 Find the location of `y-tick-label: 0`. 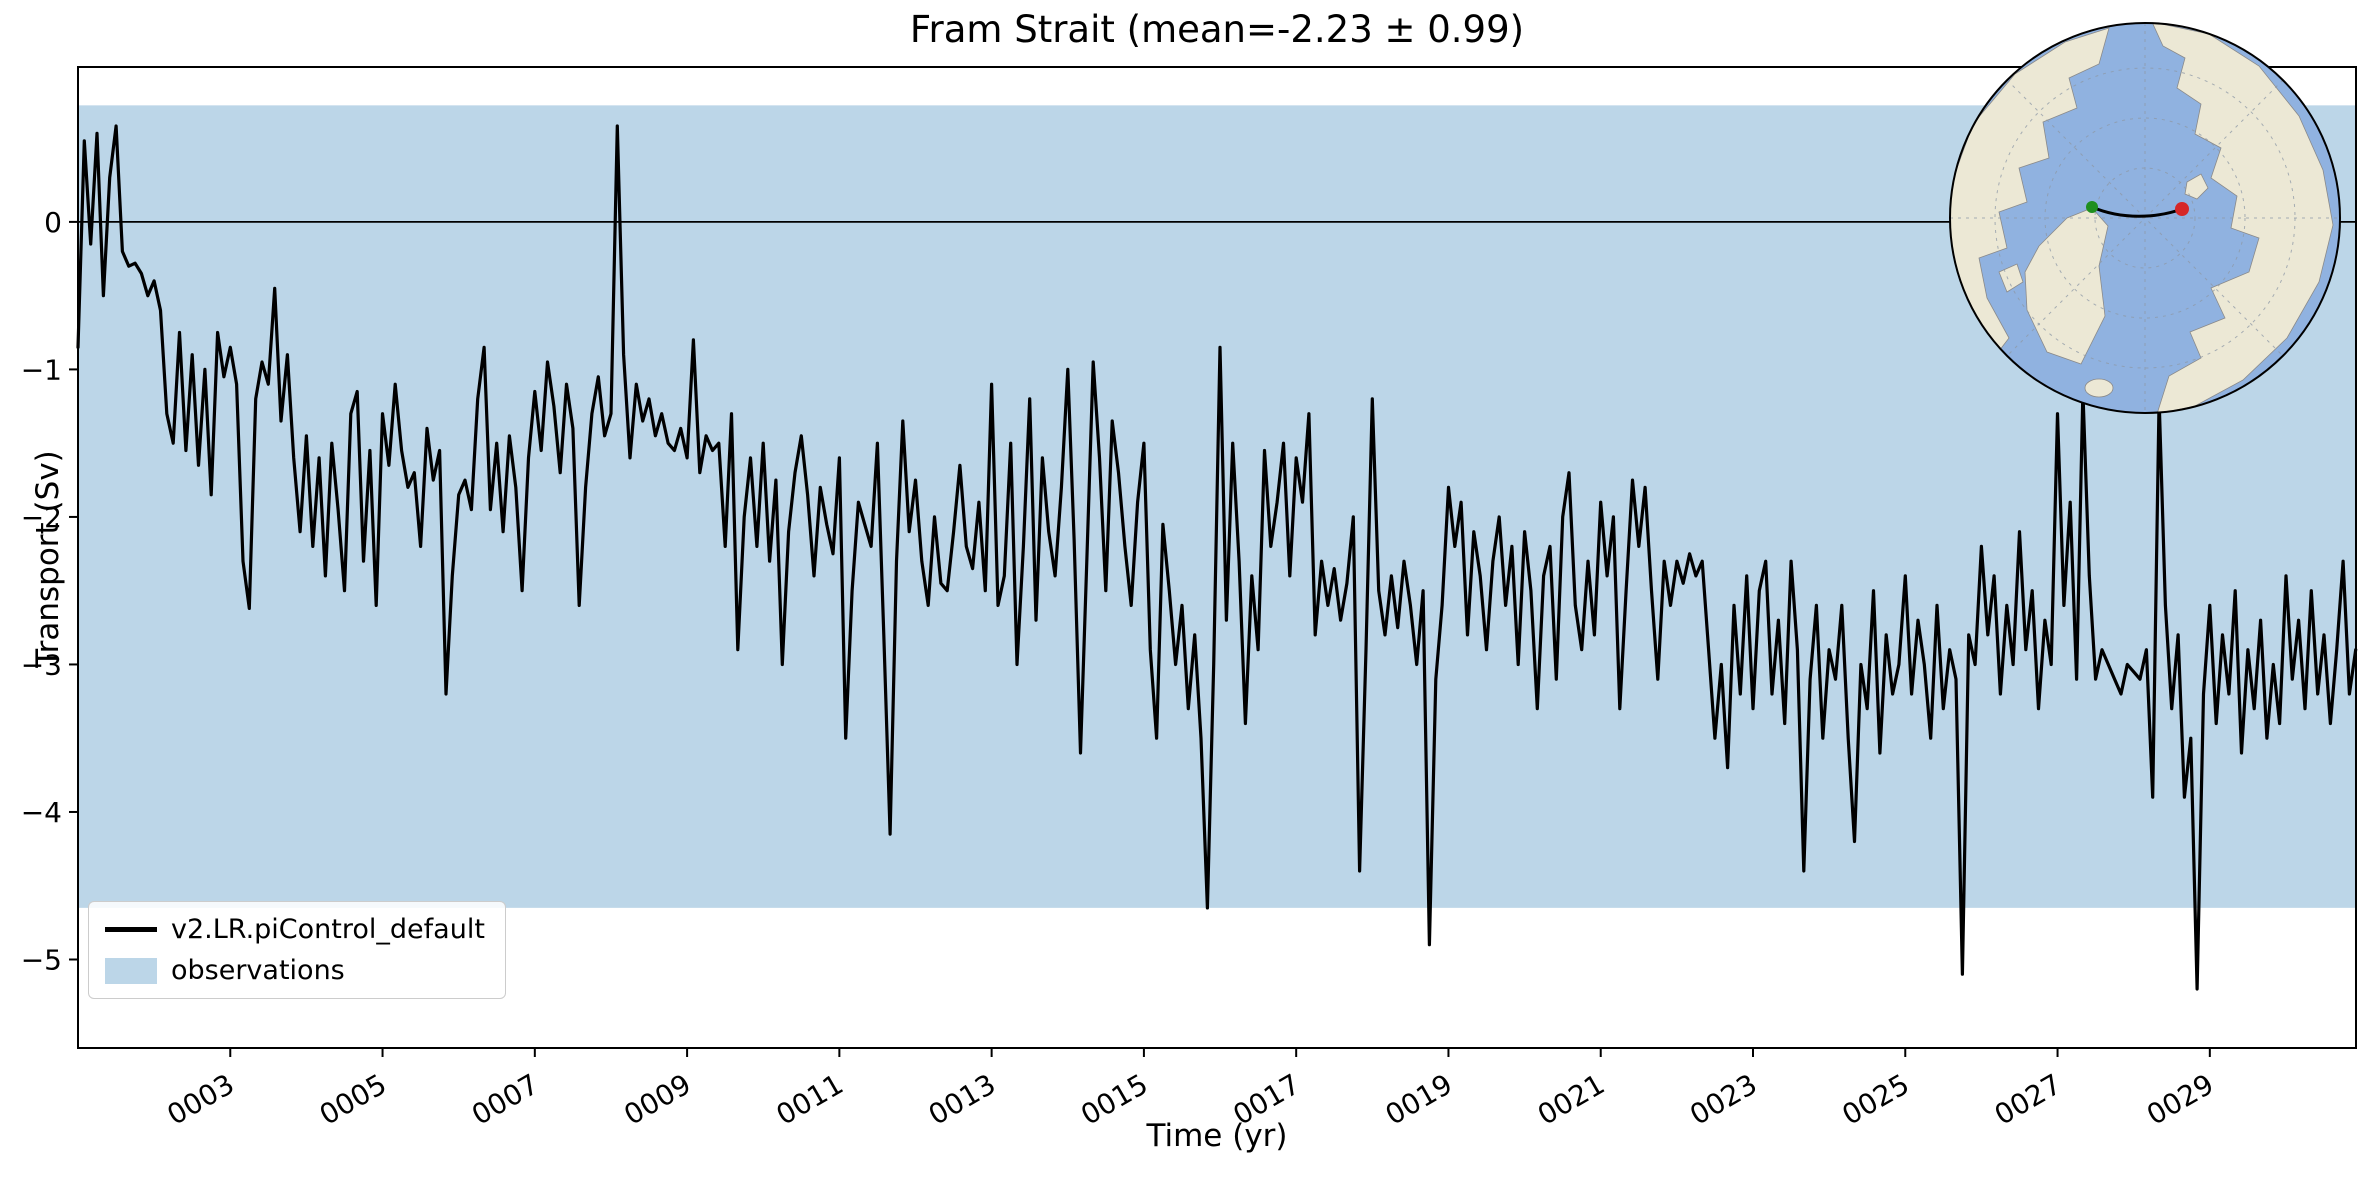

y-tick-label: 0 is located at coordinates (53, 222).